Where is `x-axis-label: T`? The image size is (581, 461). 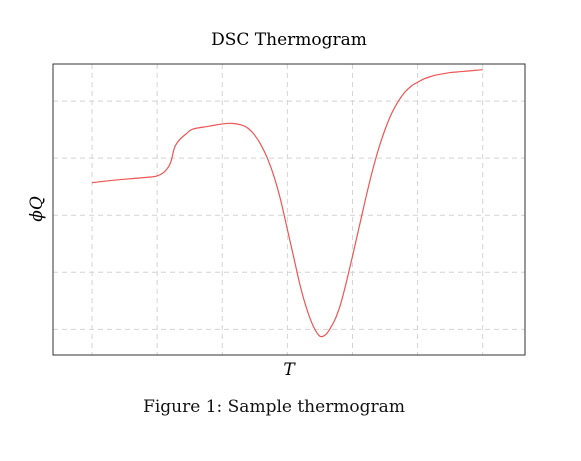
x-axis-label: T is located at coordinates (289, 370).